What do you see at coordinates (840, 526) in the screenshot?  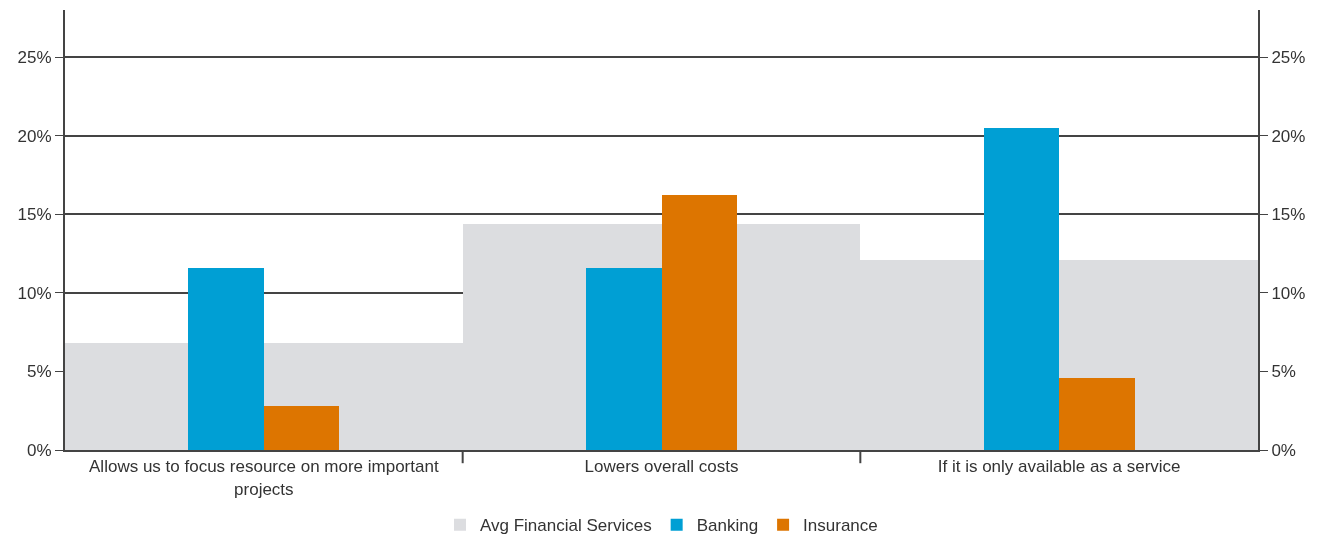 I see `legend-label: Insurance` at bounding box center [840, 526].